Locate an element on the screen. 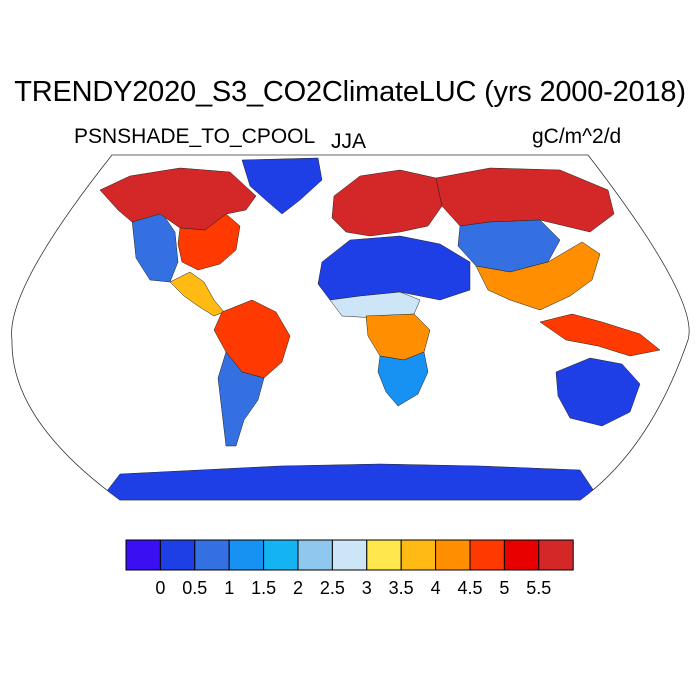  colorbar-tick-label: 2.5 is located at coordinates (332, 588).